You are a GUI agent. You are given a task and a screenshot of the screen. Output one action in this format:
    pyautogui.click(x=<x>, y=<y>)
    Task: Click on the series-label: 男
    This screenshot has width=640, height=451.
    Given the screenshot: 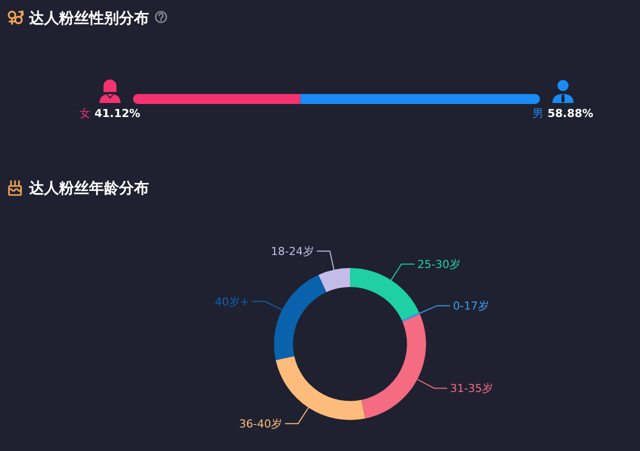 What is the action you would take?
    pyautogui.click(x=538, y=113)
    